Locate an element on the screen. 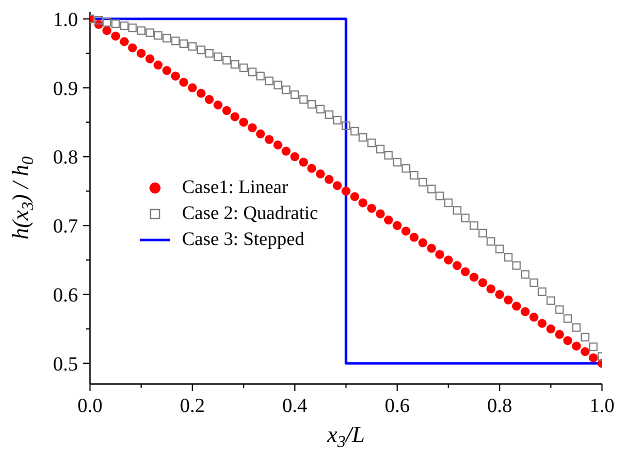 The height and width of the screenshot is (458, 630). y-tick-label: 0.5 is located at coordinates (65, 364).